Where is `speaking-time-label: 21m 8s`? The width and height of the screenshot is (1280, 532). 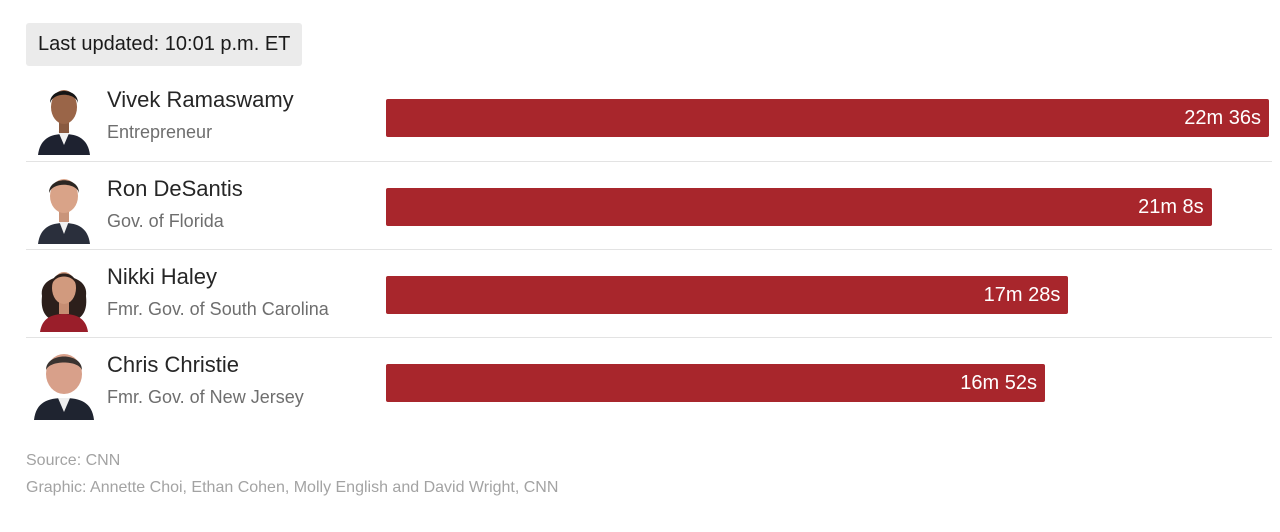
speaking-time-label: 21m 8s is located at coordinates (1171, 207).